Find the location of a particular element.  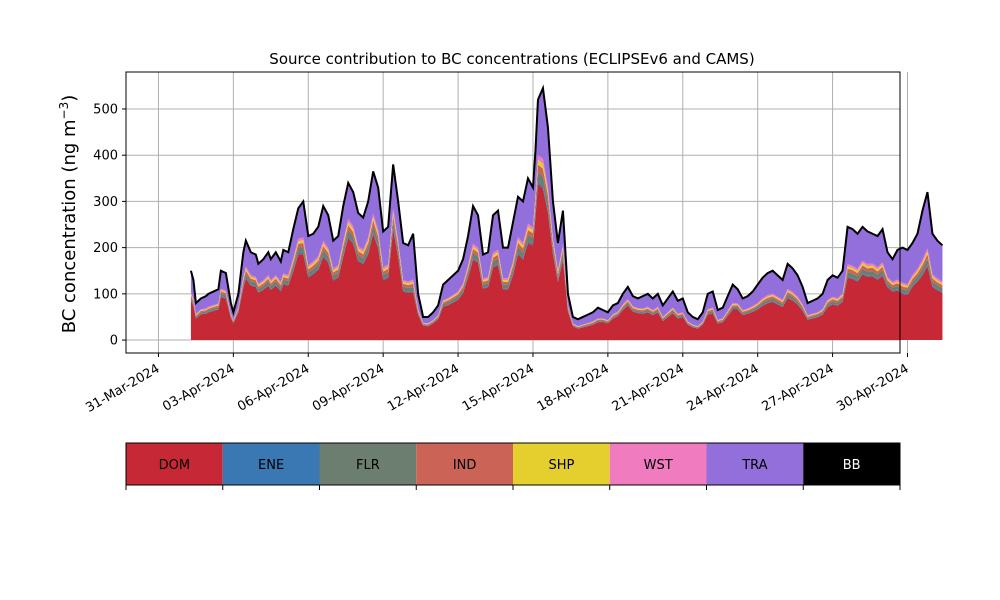

legend-swatch-shp is located at coordinates (561, 464).